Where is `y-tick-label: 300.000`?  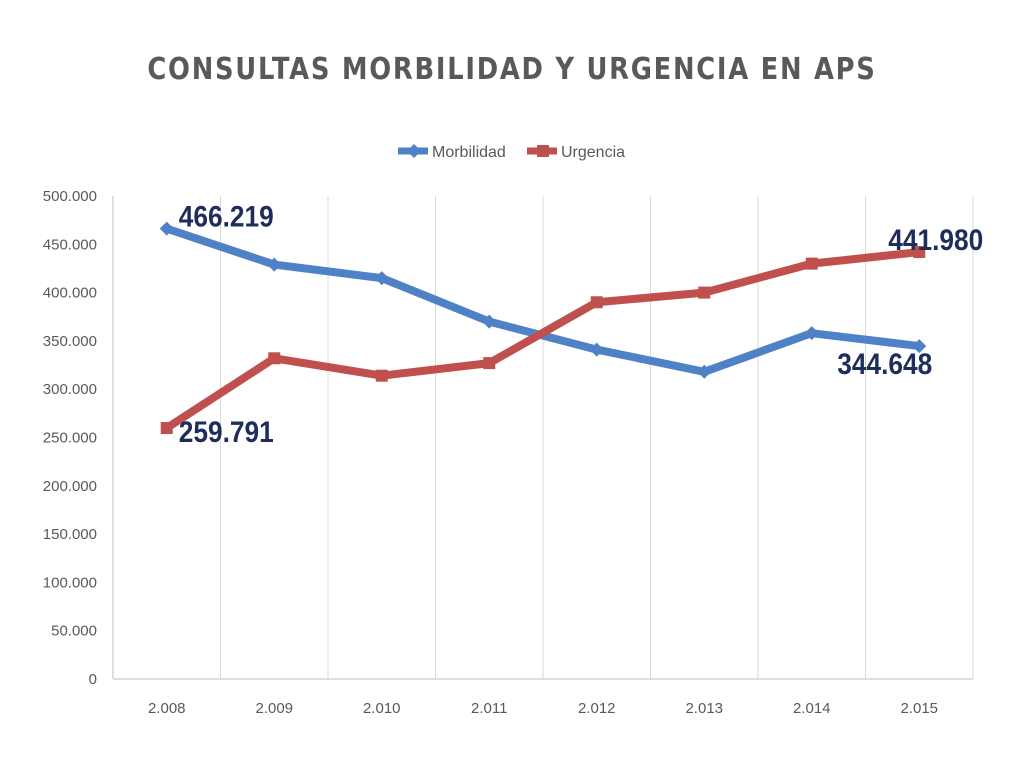 y-tick-label: 300.000 is located at coordinates (70, 389).